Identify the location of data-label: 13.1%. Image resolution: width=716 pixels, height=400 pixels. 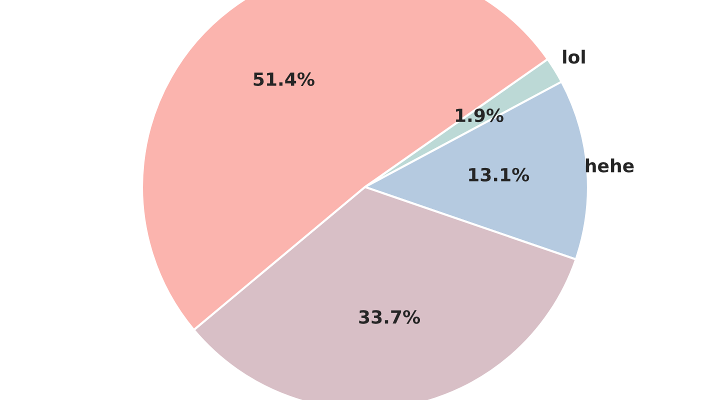
(499, 175).